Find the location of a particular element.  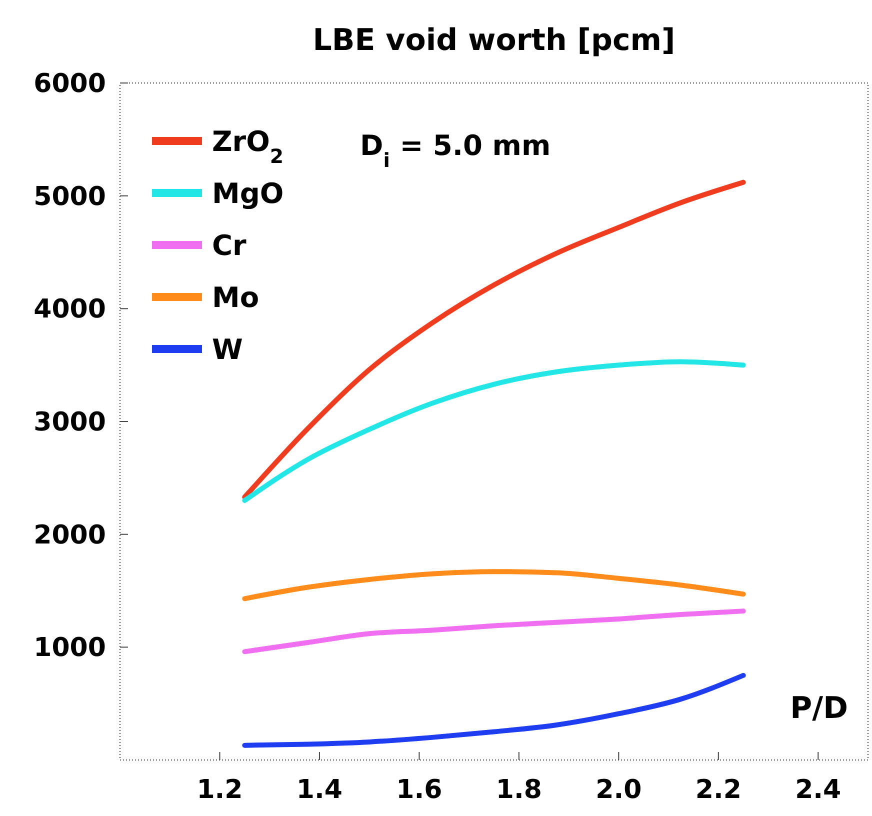

x-tick-label: 2.2 is located at coordinates (718, 790).